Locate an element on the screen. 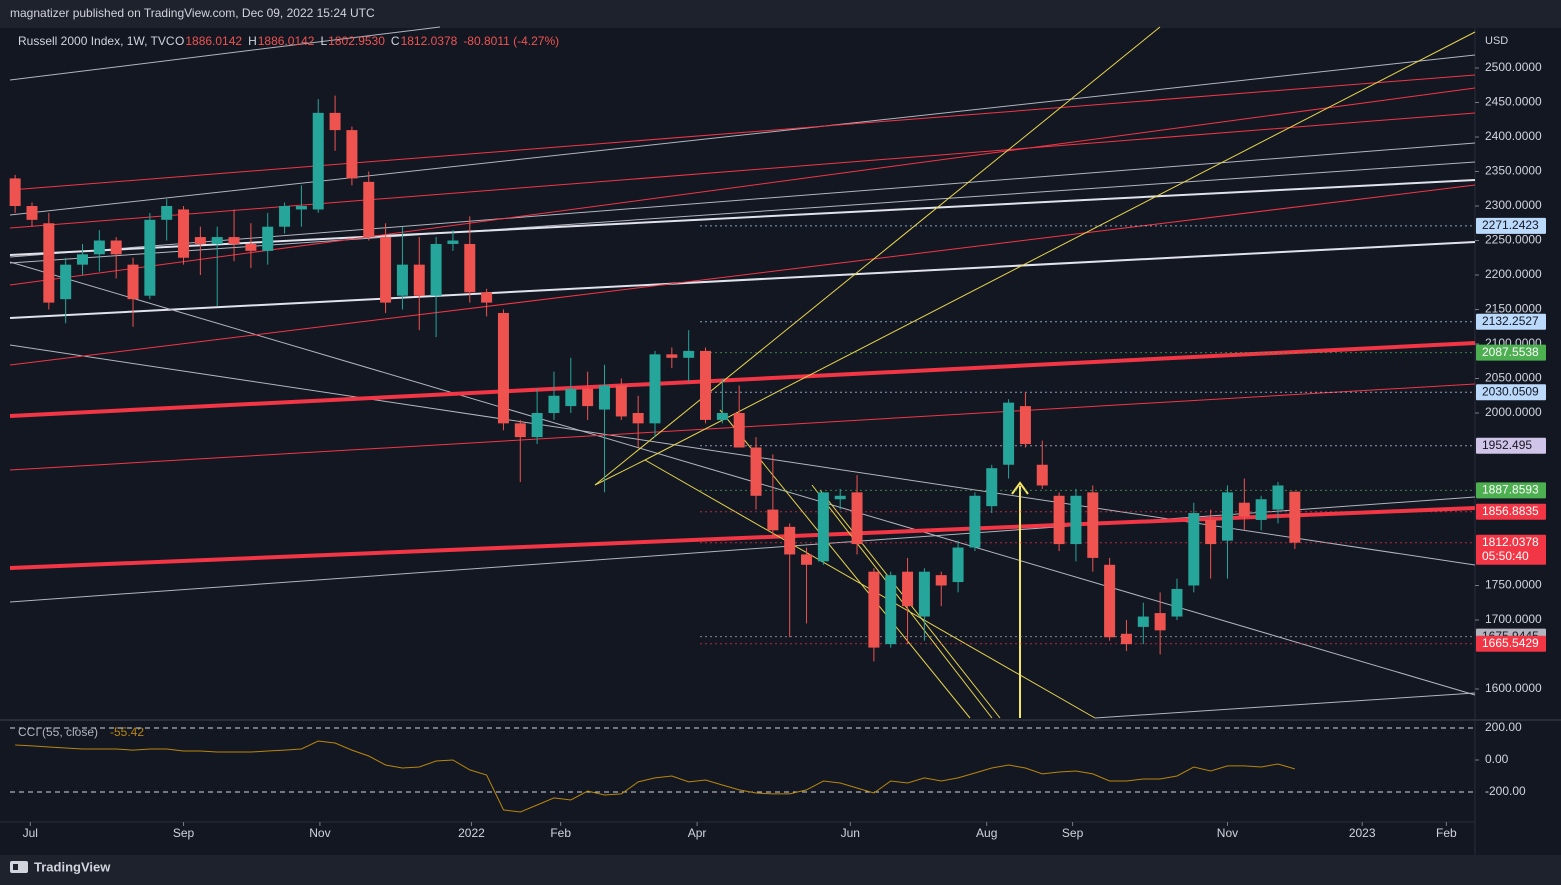  header-bar is located at coordinates (780, 14).